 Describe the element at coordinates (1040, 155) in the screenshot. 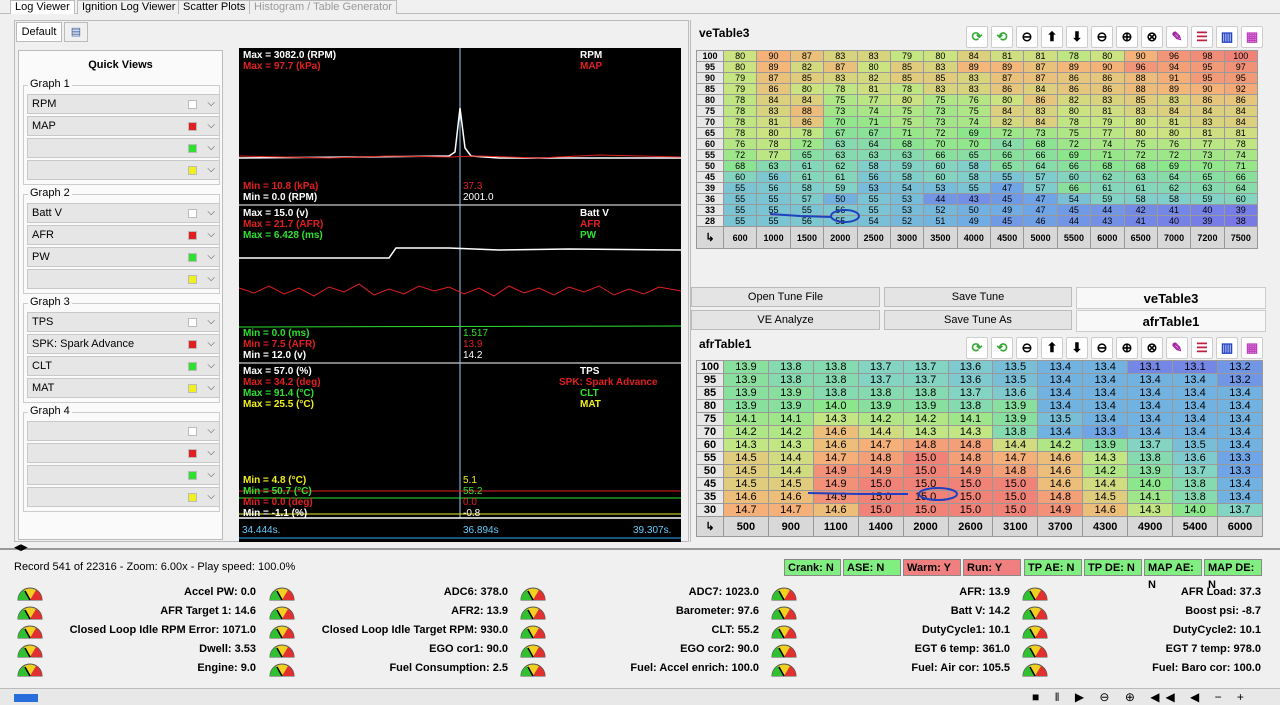

I see `table-cell: 66` at that location.